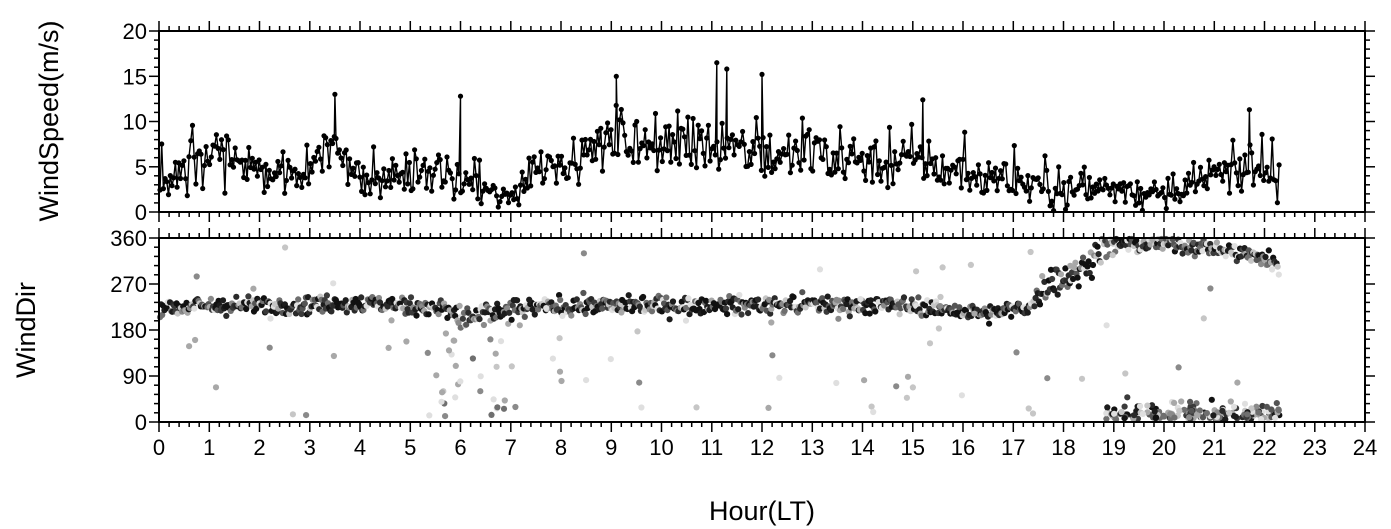  Describe the element at coordinates (511, 447) in the screenshot. I see `x-tick-label: 7` at that location.